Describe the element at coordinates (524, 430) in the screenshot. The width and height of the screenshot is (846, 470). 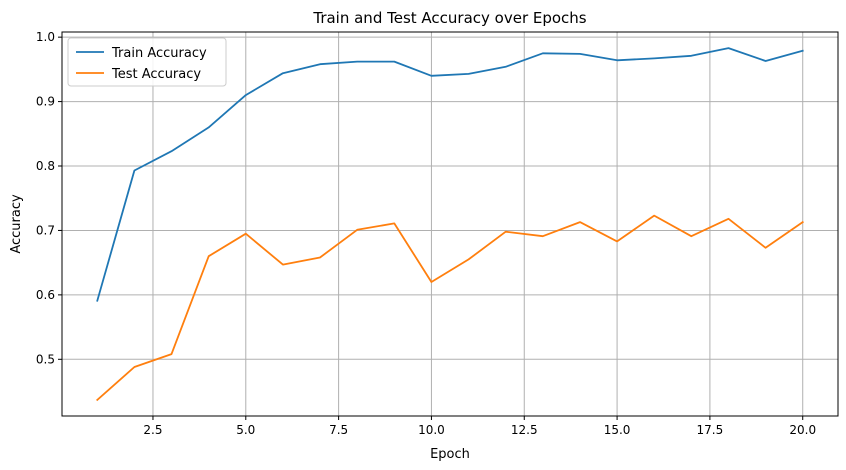
I see `x-tick-label: 12.5` at that location.